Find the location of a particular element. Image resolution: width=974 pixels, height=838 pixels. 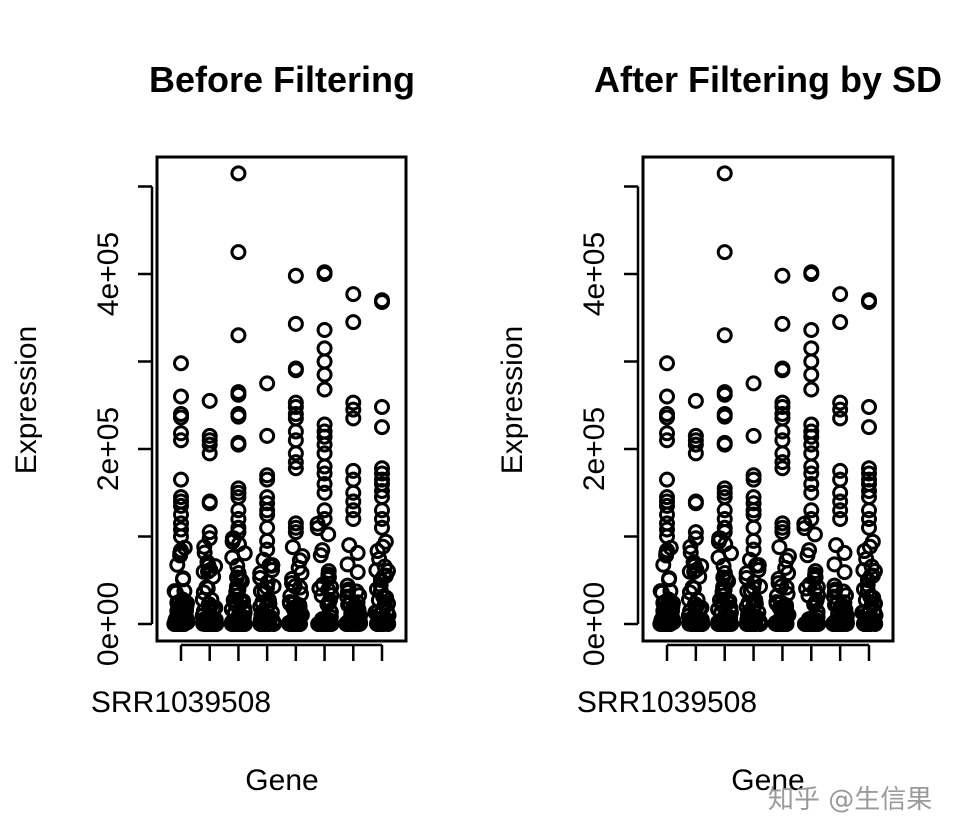

chart-title: After Filtering by SD is located at coordinates (768, 79).